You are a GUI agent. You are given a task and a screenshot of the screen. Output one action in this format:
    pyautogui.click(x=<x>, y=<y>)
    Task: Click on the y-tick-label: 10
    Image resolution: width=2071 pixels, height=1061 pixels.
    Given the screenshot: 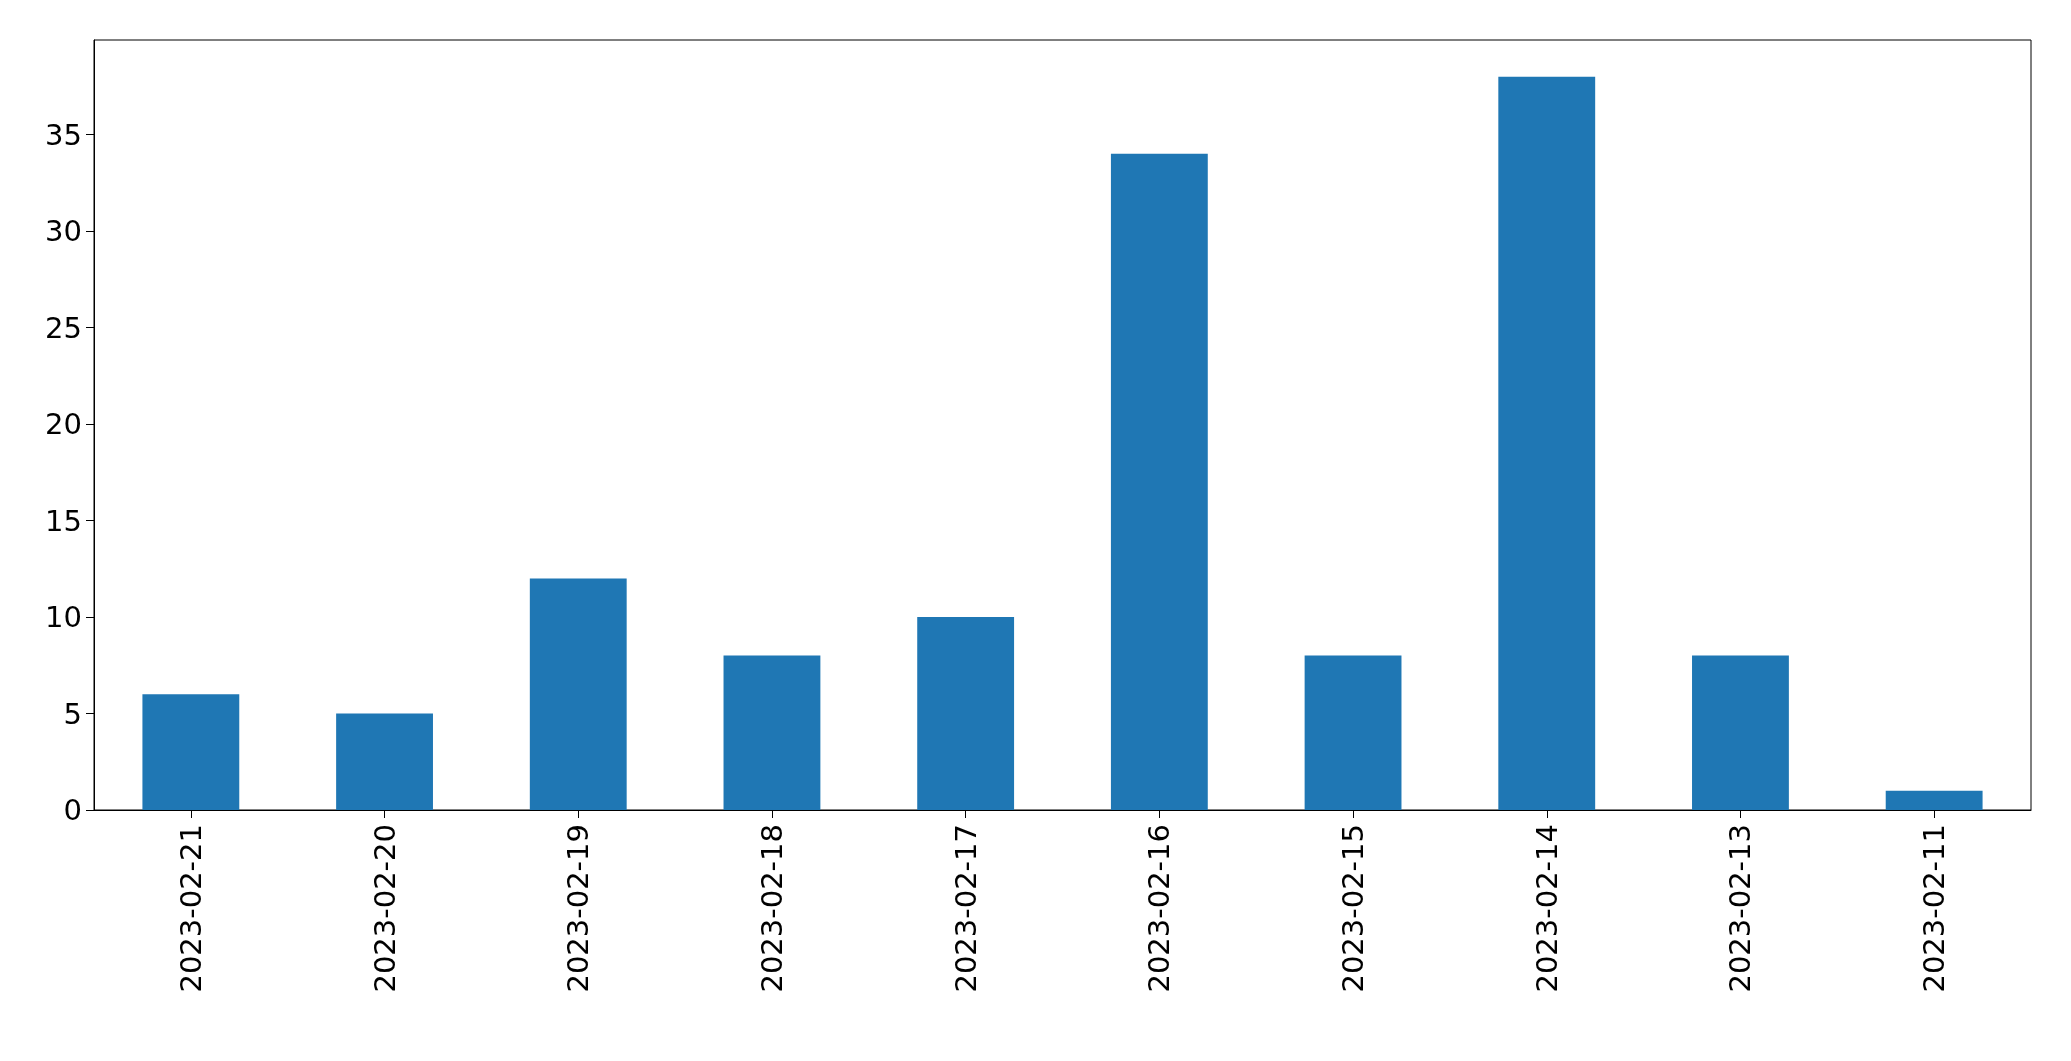 What is the action you would take?
    pyautogui.click(x=63, y=617)
    